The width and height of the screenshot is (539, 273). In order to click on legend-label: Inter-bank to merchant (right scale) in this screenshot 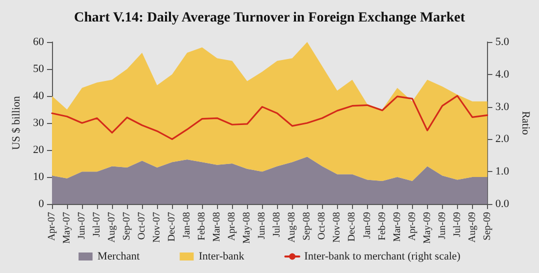, I will do `click(382, 256)`.